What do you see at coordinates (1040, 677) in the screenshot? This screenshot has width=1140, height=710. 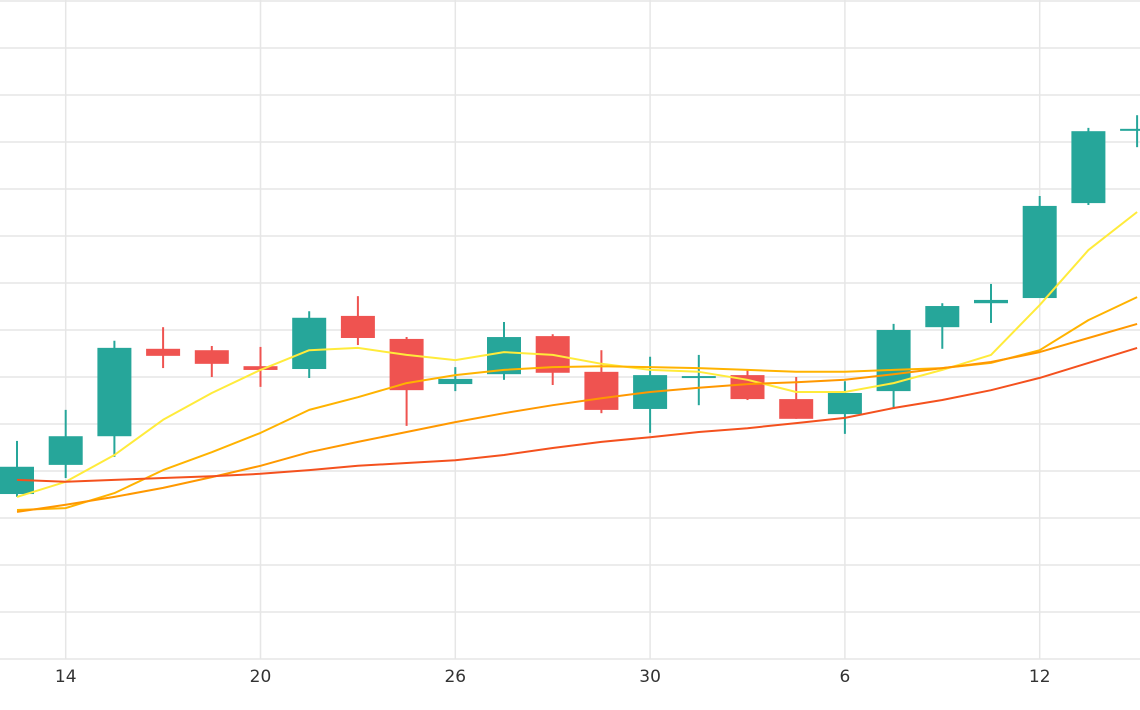 I see `x-tick-label: 12` at bounding box center [1040, 677].